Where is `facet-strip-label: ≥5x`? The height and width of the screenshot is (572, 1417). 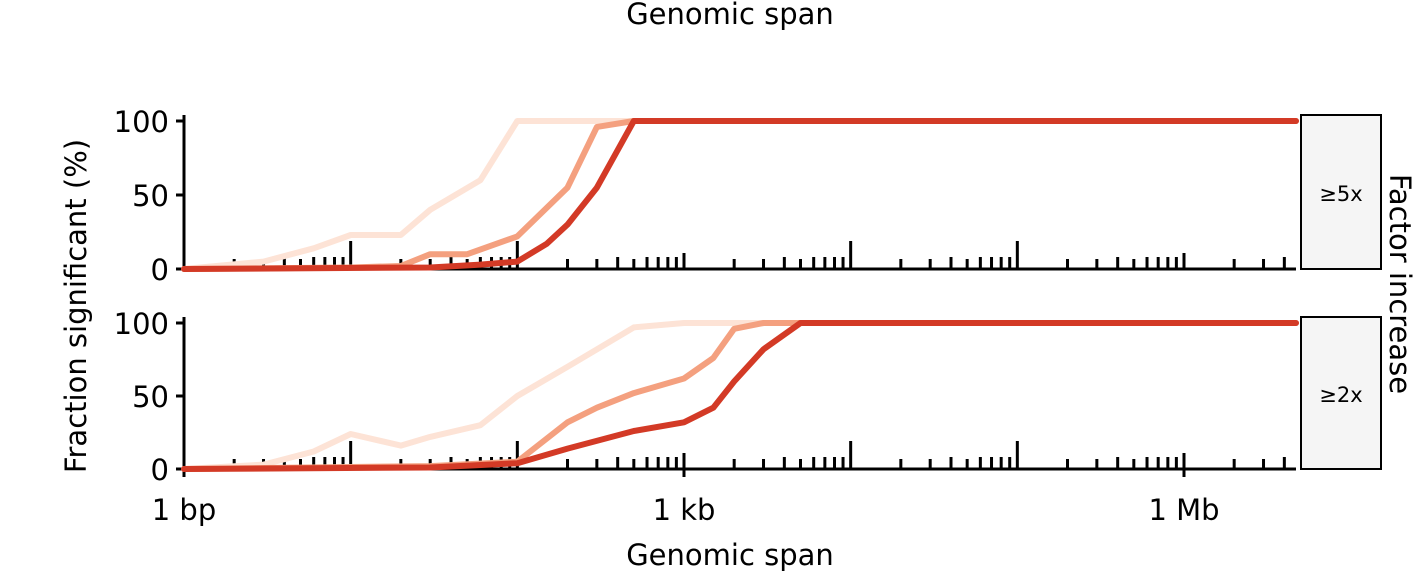 facet-strip-label: ≥5x is located at coordinates (1340, 194).